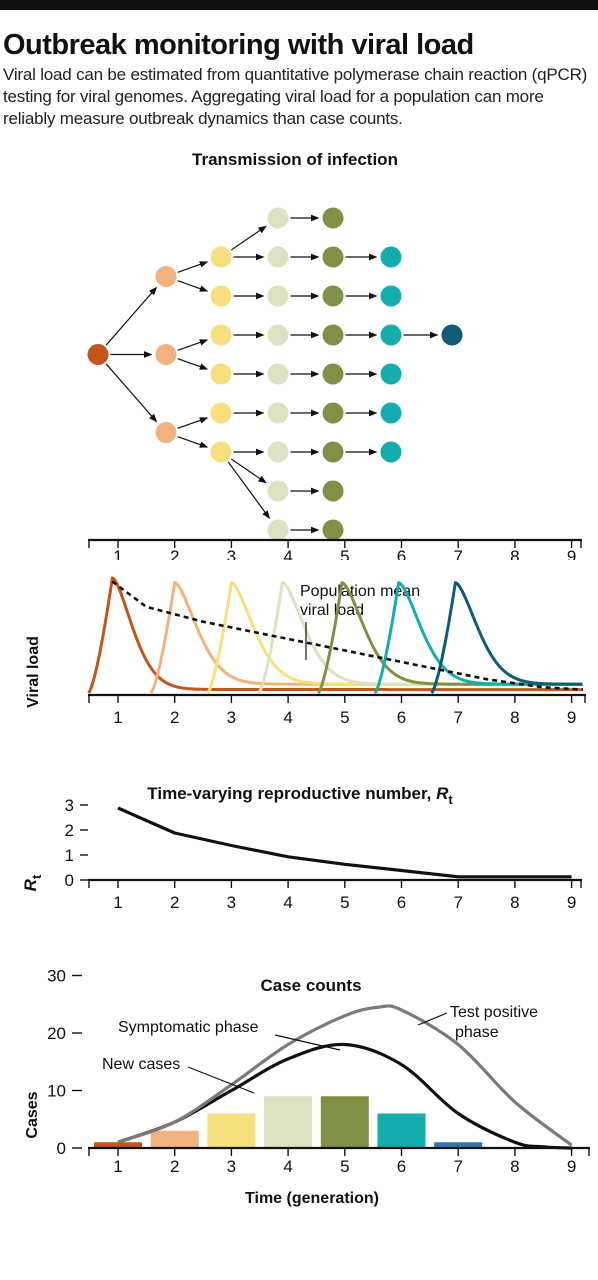 The width and height of the screenshot is (598, 1280). I want to click on page-title: Outbreak monitoring with viral load, so click(238, 45).